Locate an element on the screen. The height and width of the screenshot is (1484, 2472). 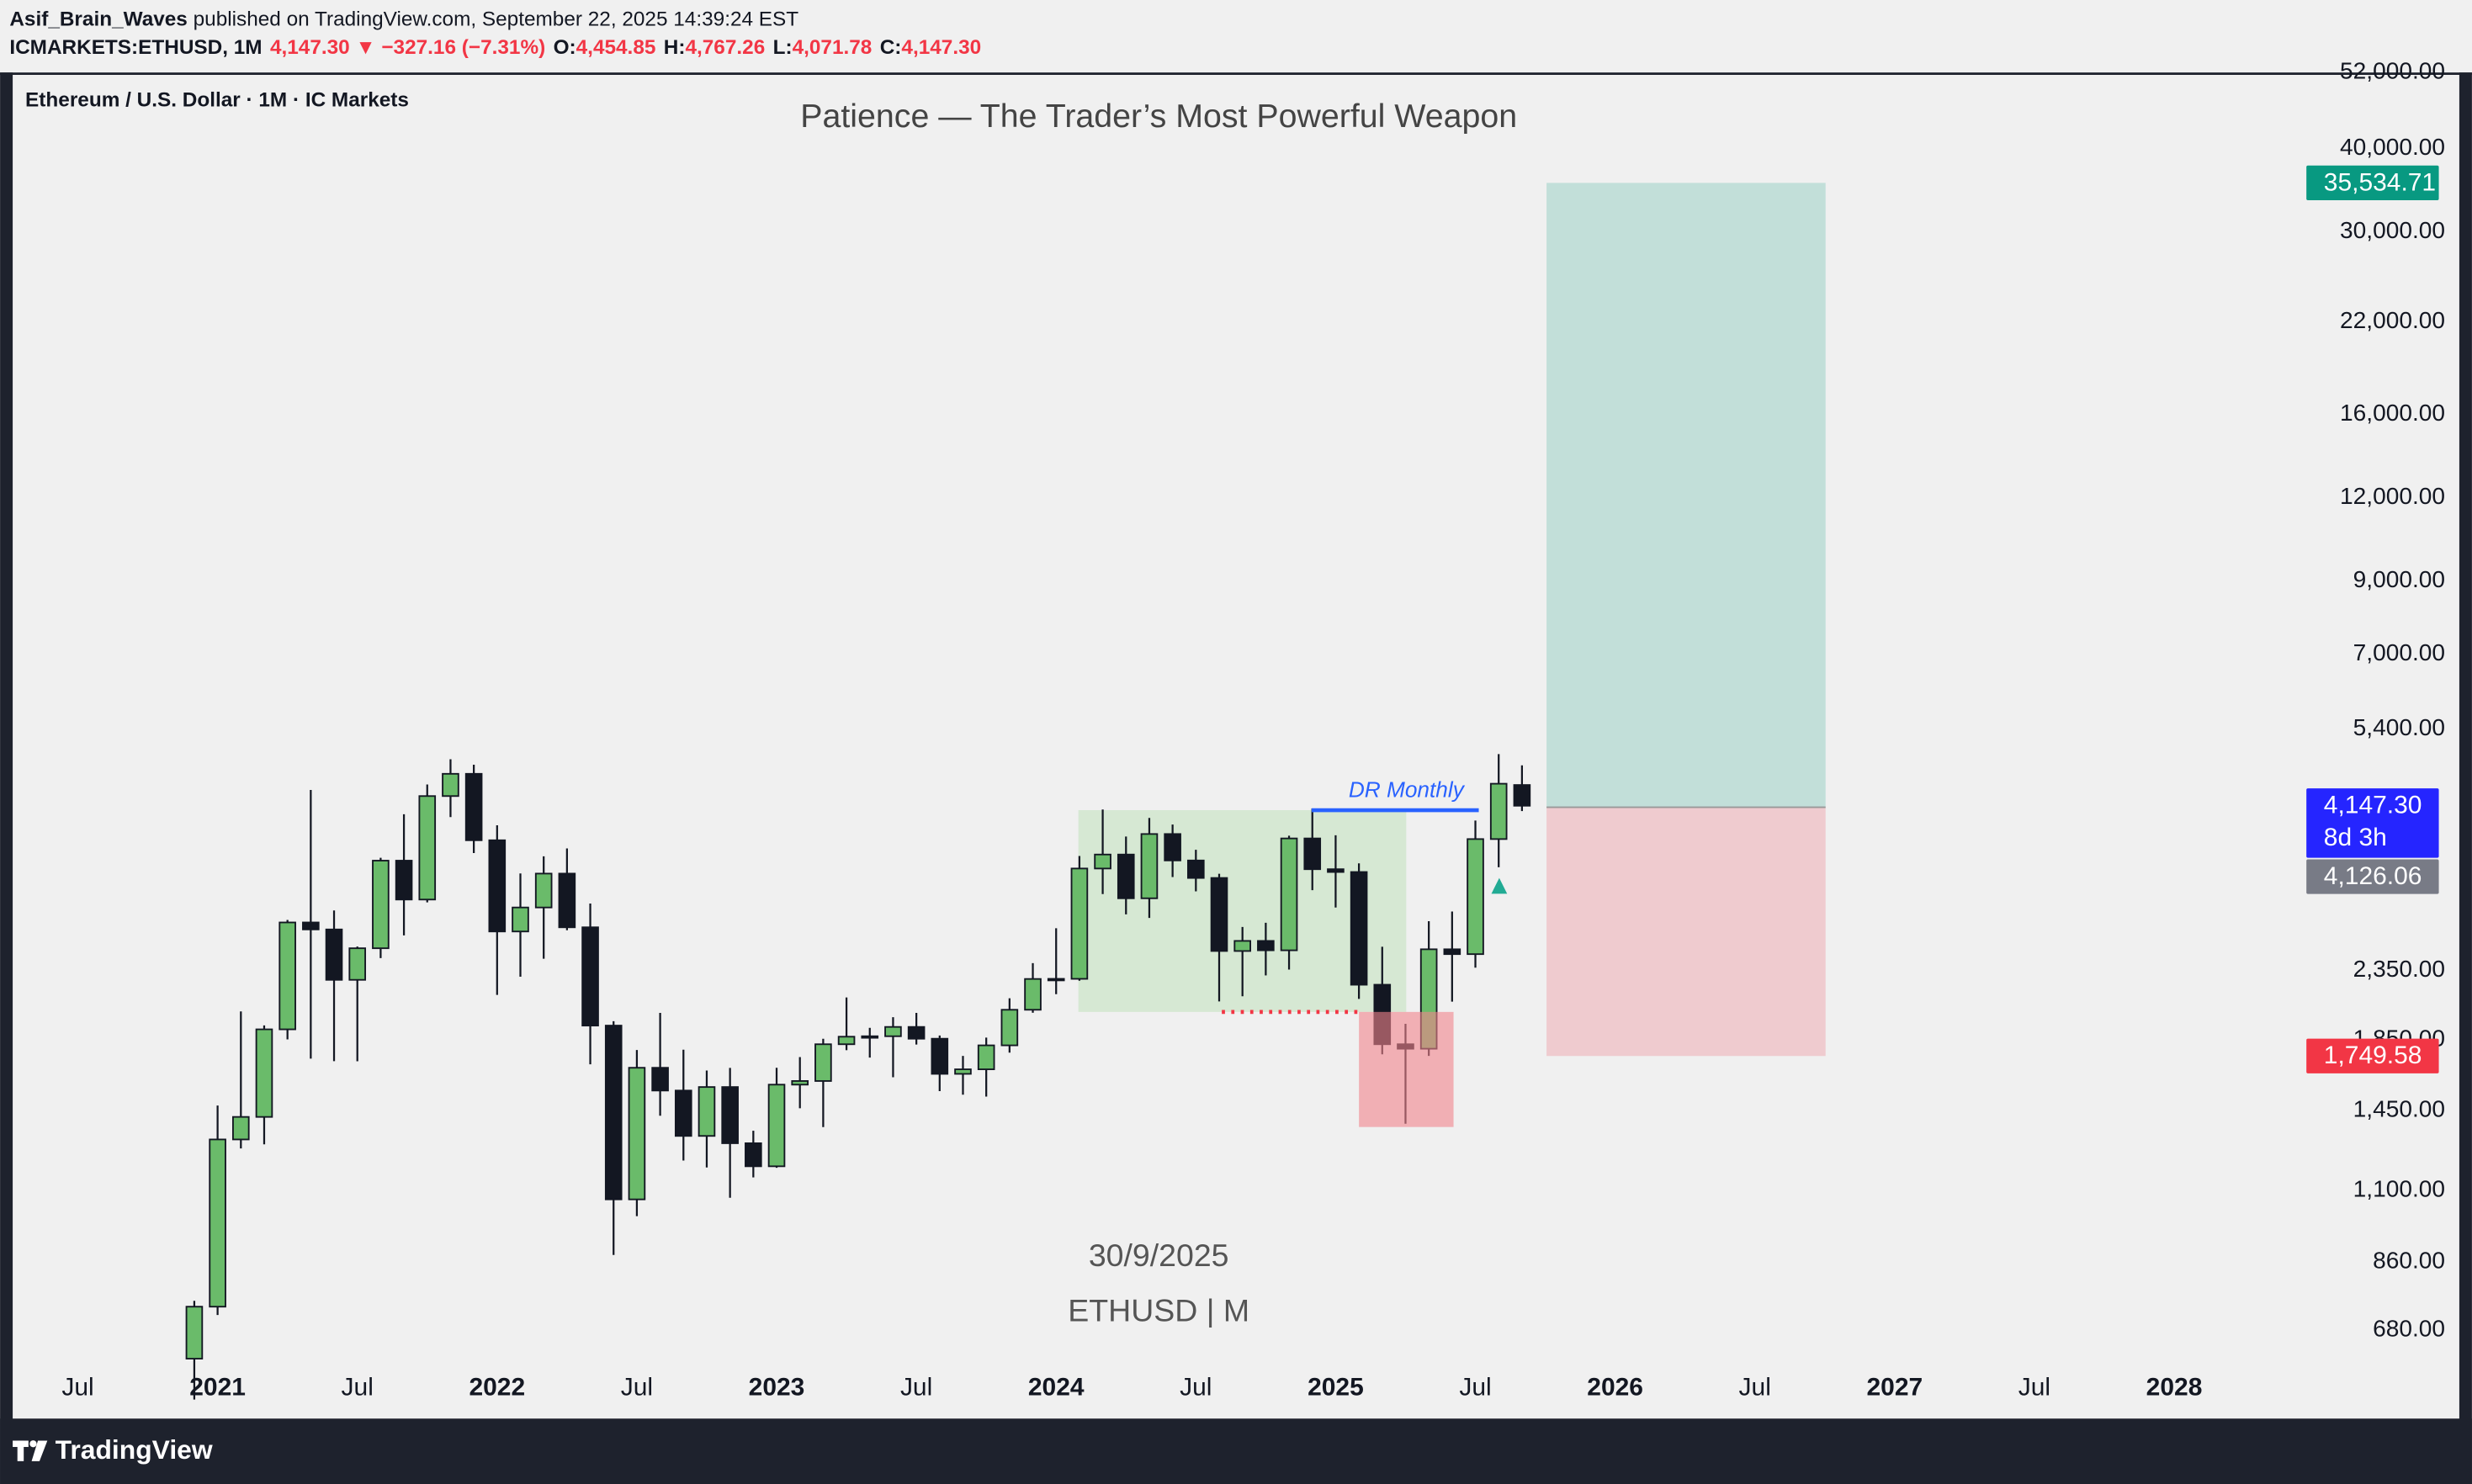
x-tick-label: 2026 is located at coordinates (1615, 1388).